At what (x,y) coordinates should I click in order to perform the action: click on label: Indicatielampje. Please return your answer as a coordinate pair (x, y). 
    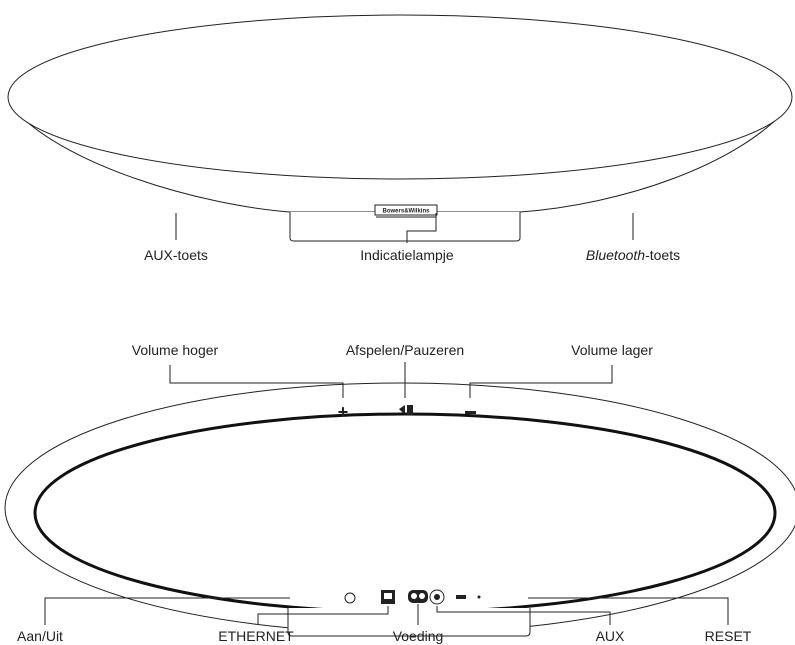
    Looking at the image, I should click on (407, 255).